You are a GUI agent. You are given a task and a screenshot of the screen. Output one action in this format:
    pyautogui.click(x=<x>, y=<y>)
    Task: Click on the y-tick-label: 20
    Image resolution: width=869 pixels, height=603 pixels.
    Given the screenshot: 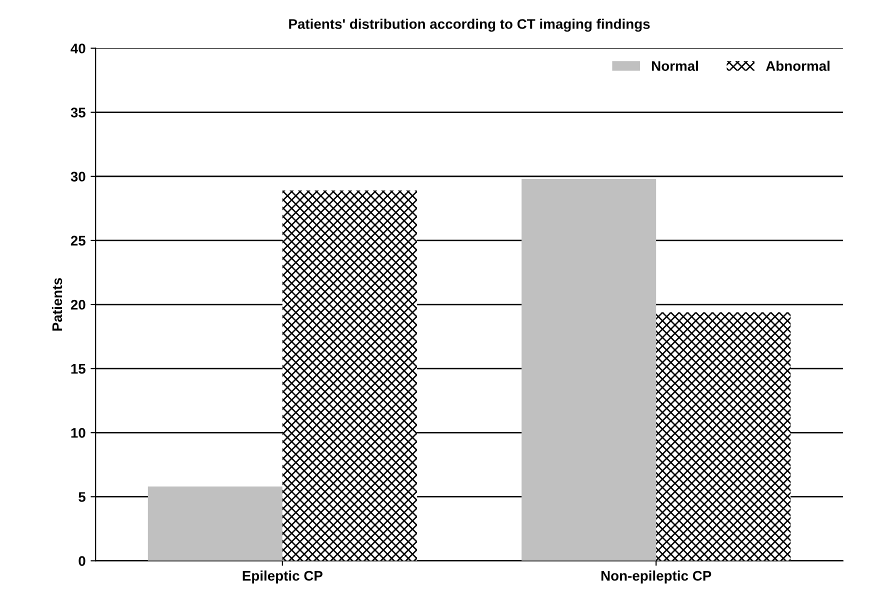 What is the action you would take?
    pyautogui.click(x=78, y=305)
    